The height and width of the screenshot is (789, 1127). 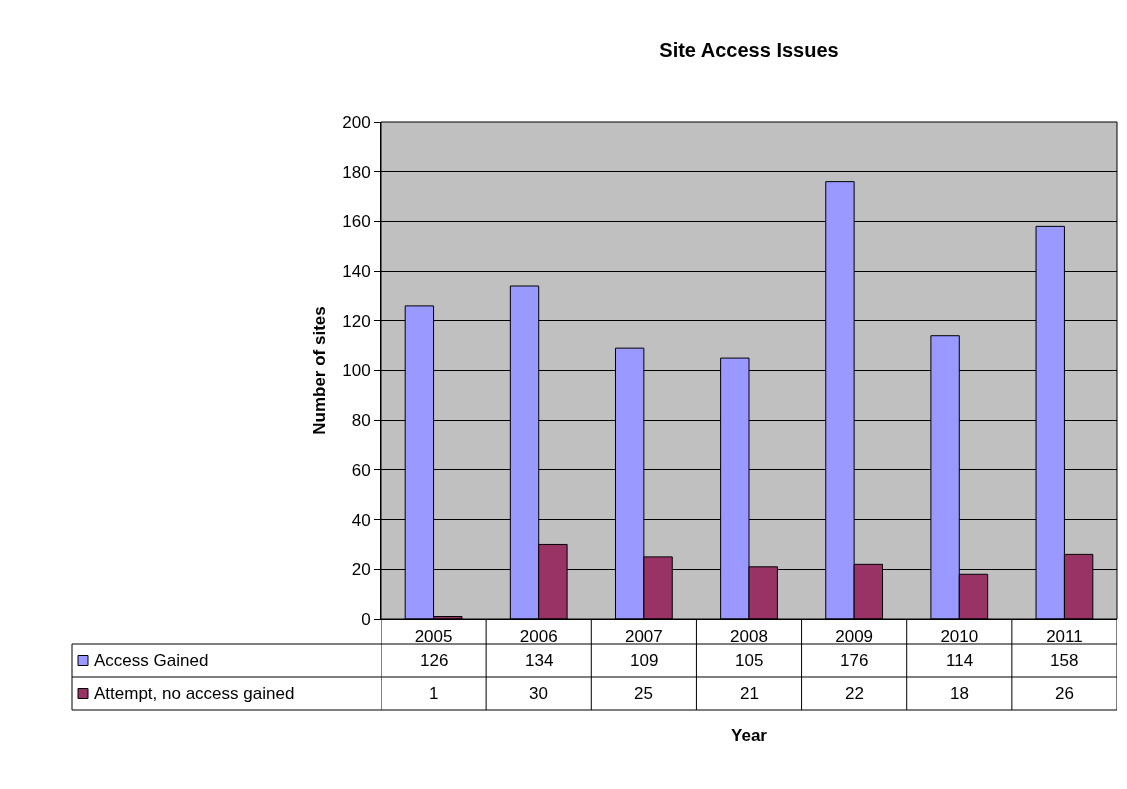 I want to click on y-tick-label: 160, so click(x=356, y=222).